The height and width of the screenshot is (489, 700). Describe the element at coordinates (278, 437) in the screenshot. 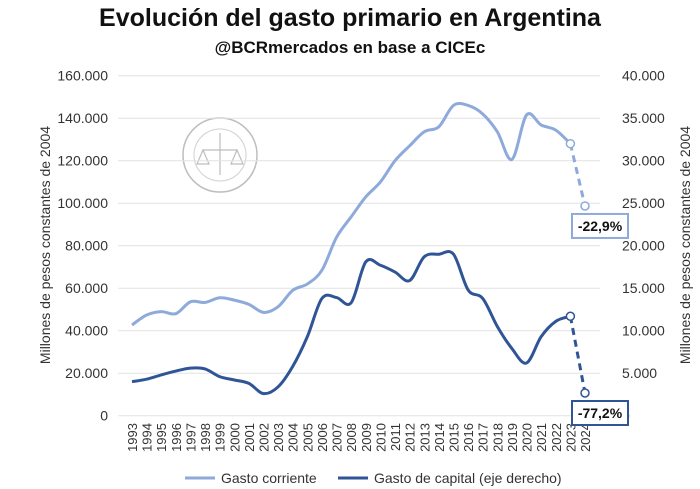

I see `x-tick-label: 2003` at that location.